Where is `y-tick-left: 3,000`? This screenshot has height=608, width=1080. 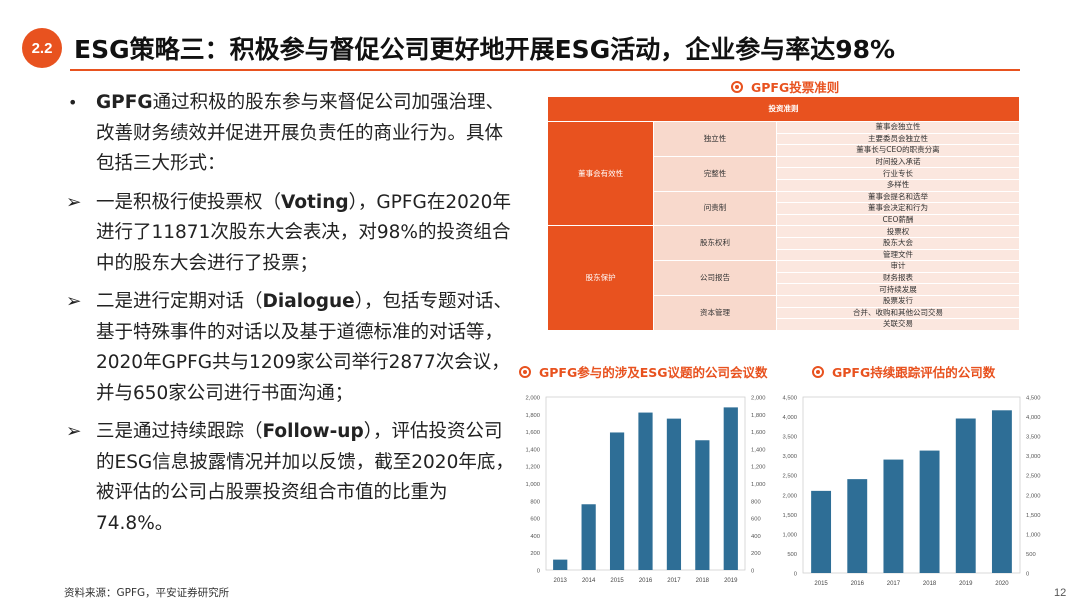
y-tick-left: 3,000 is located at coordinates (789, 457).